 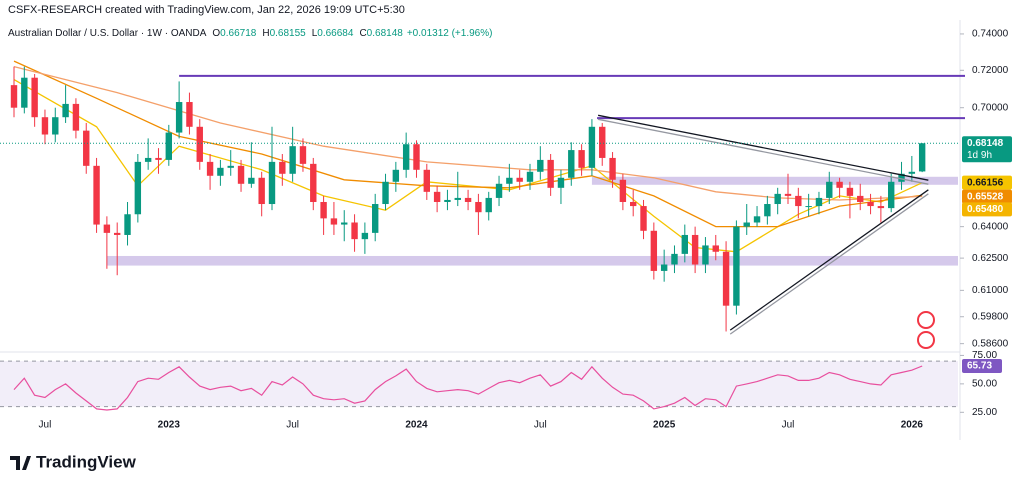 I want to click on price-label: 0.68148, so click(x=985, y=143).